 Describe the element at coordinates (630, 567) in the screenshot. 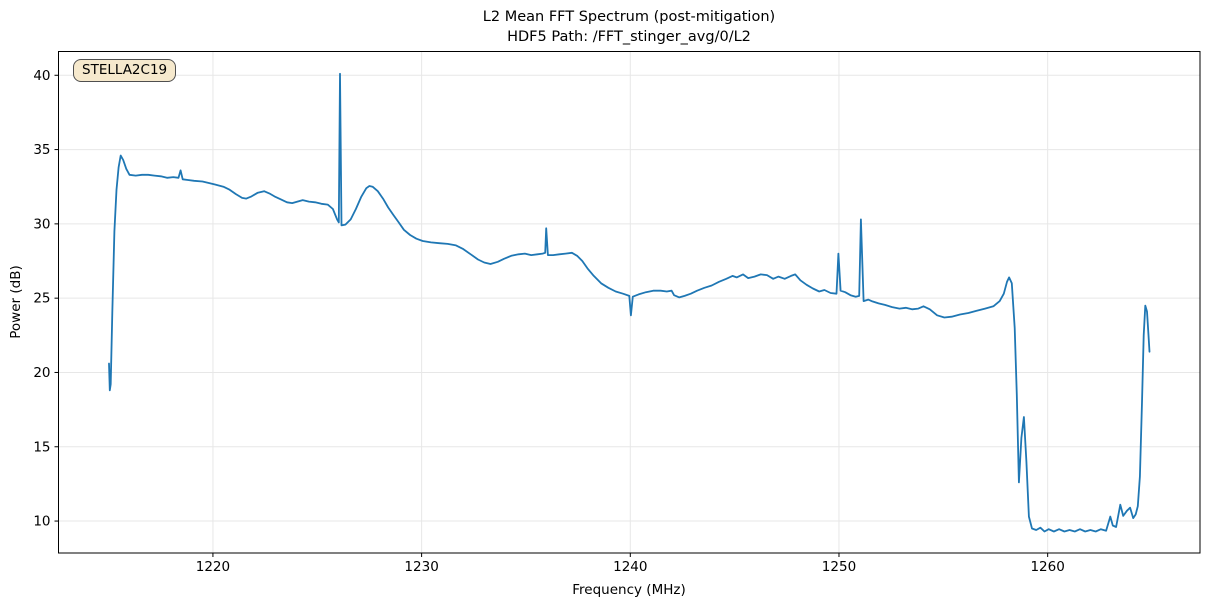

I see `x-tick-label: 1240` at that location.